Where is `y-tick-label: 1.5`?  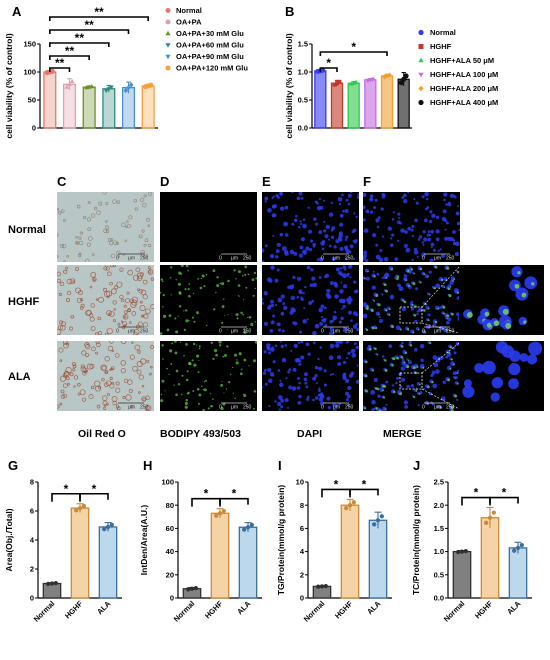 y-tick-label: 1.5 is located at coordinates (439, 528).